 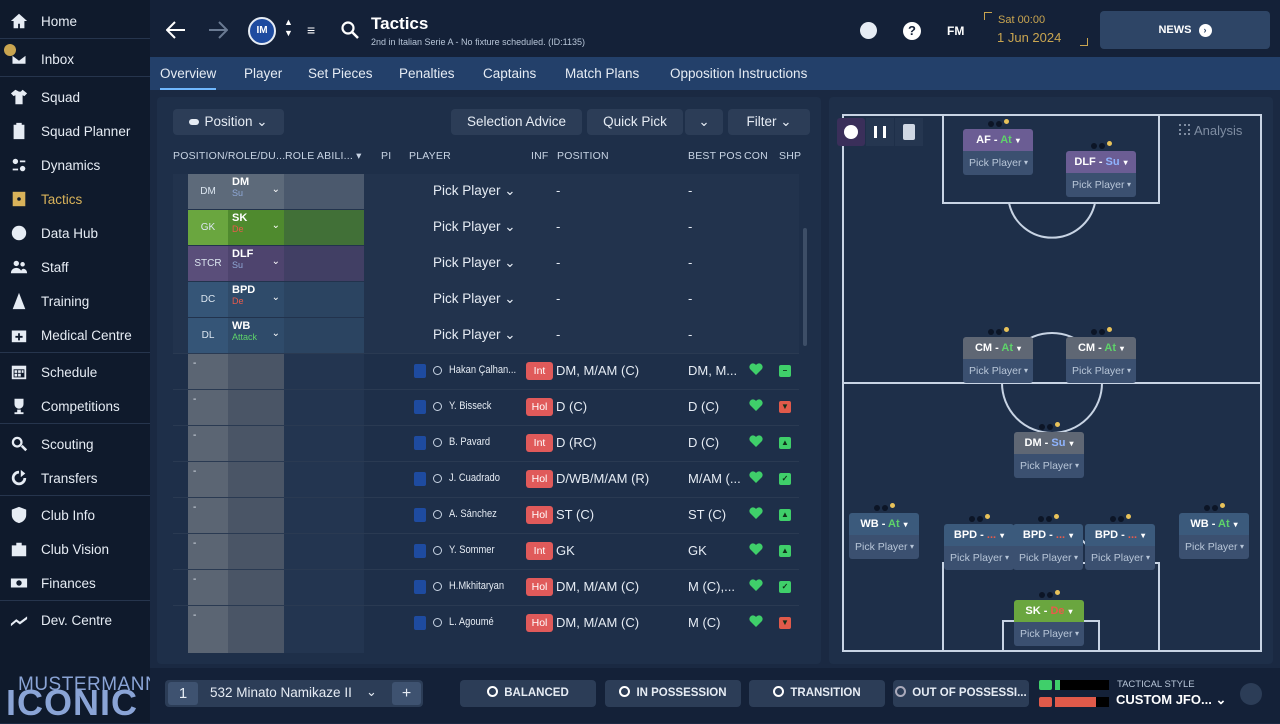 What do you see at coordinates (540, 156) in the screenshot?
I see `column-header-inf: INF` at bounding box center [540, 156].